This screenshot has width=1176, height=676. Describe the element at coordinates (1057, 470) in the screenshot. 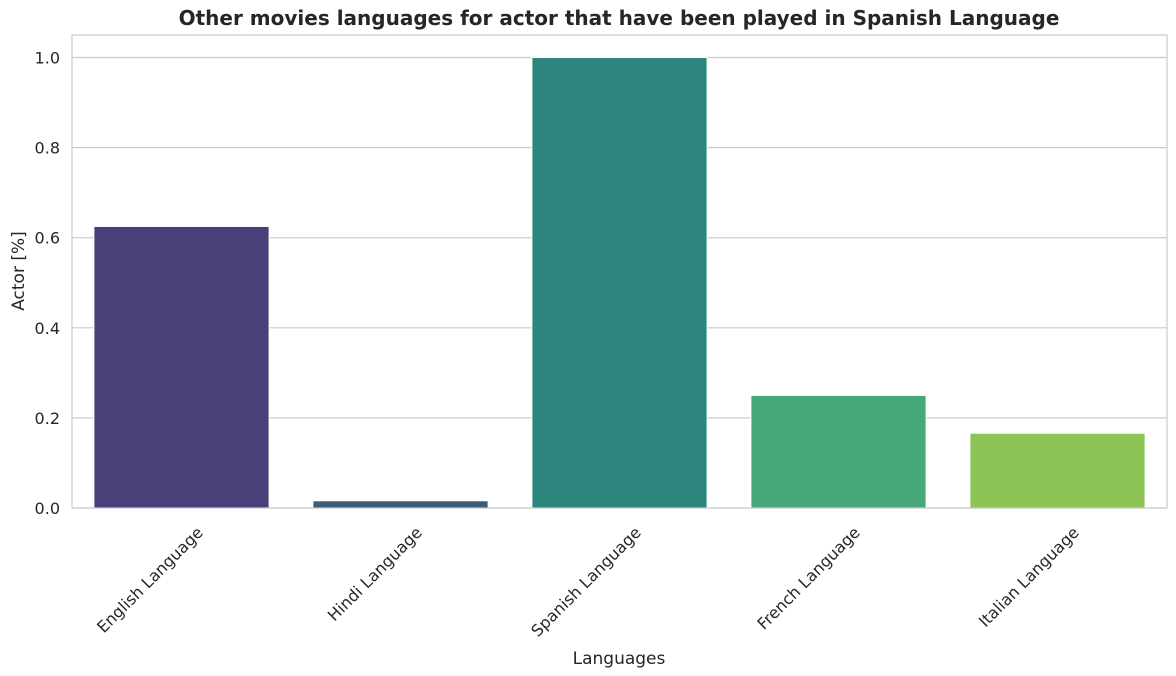

I see `bar-italian-language` at that location.